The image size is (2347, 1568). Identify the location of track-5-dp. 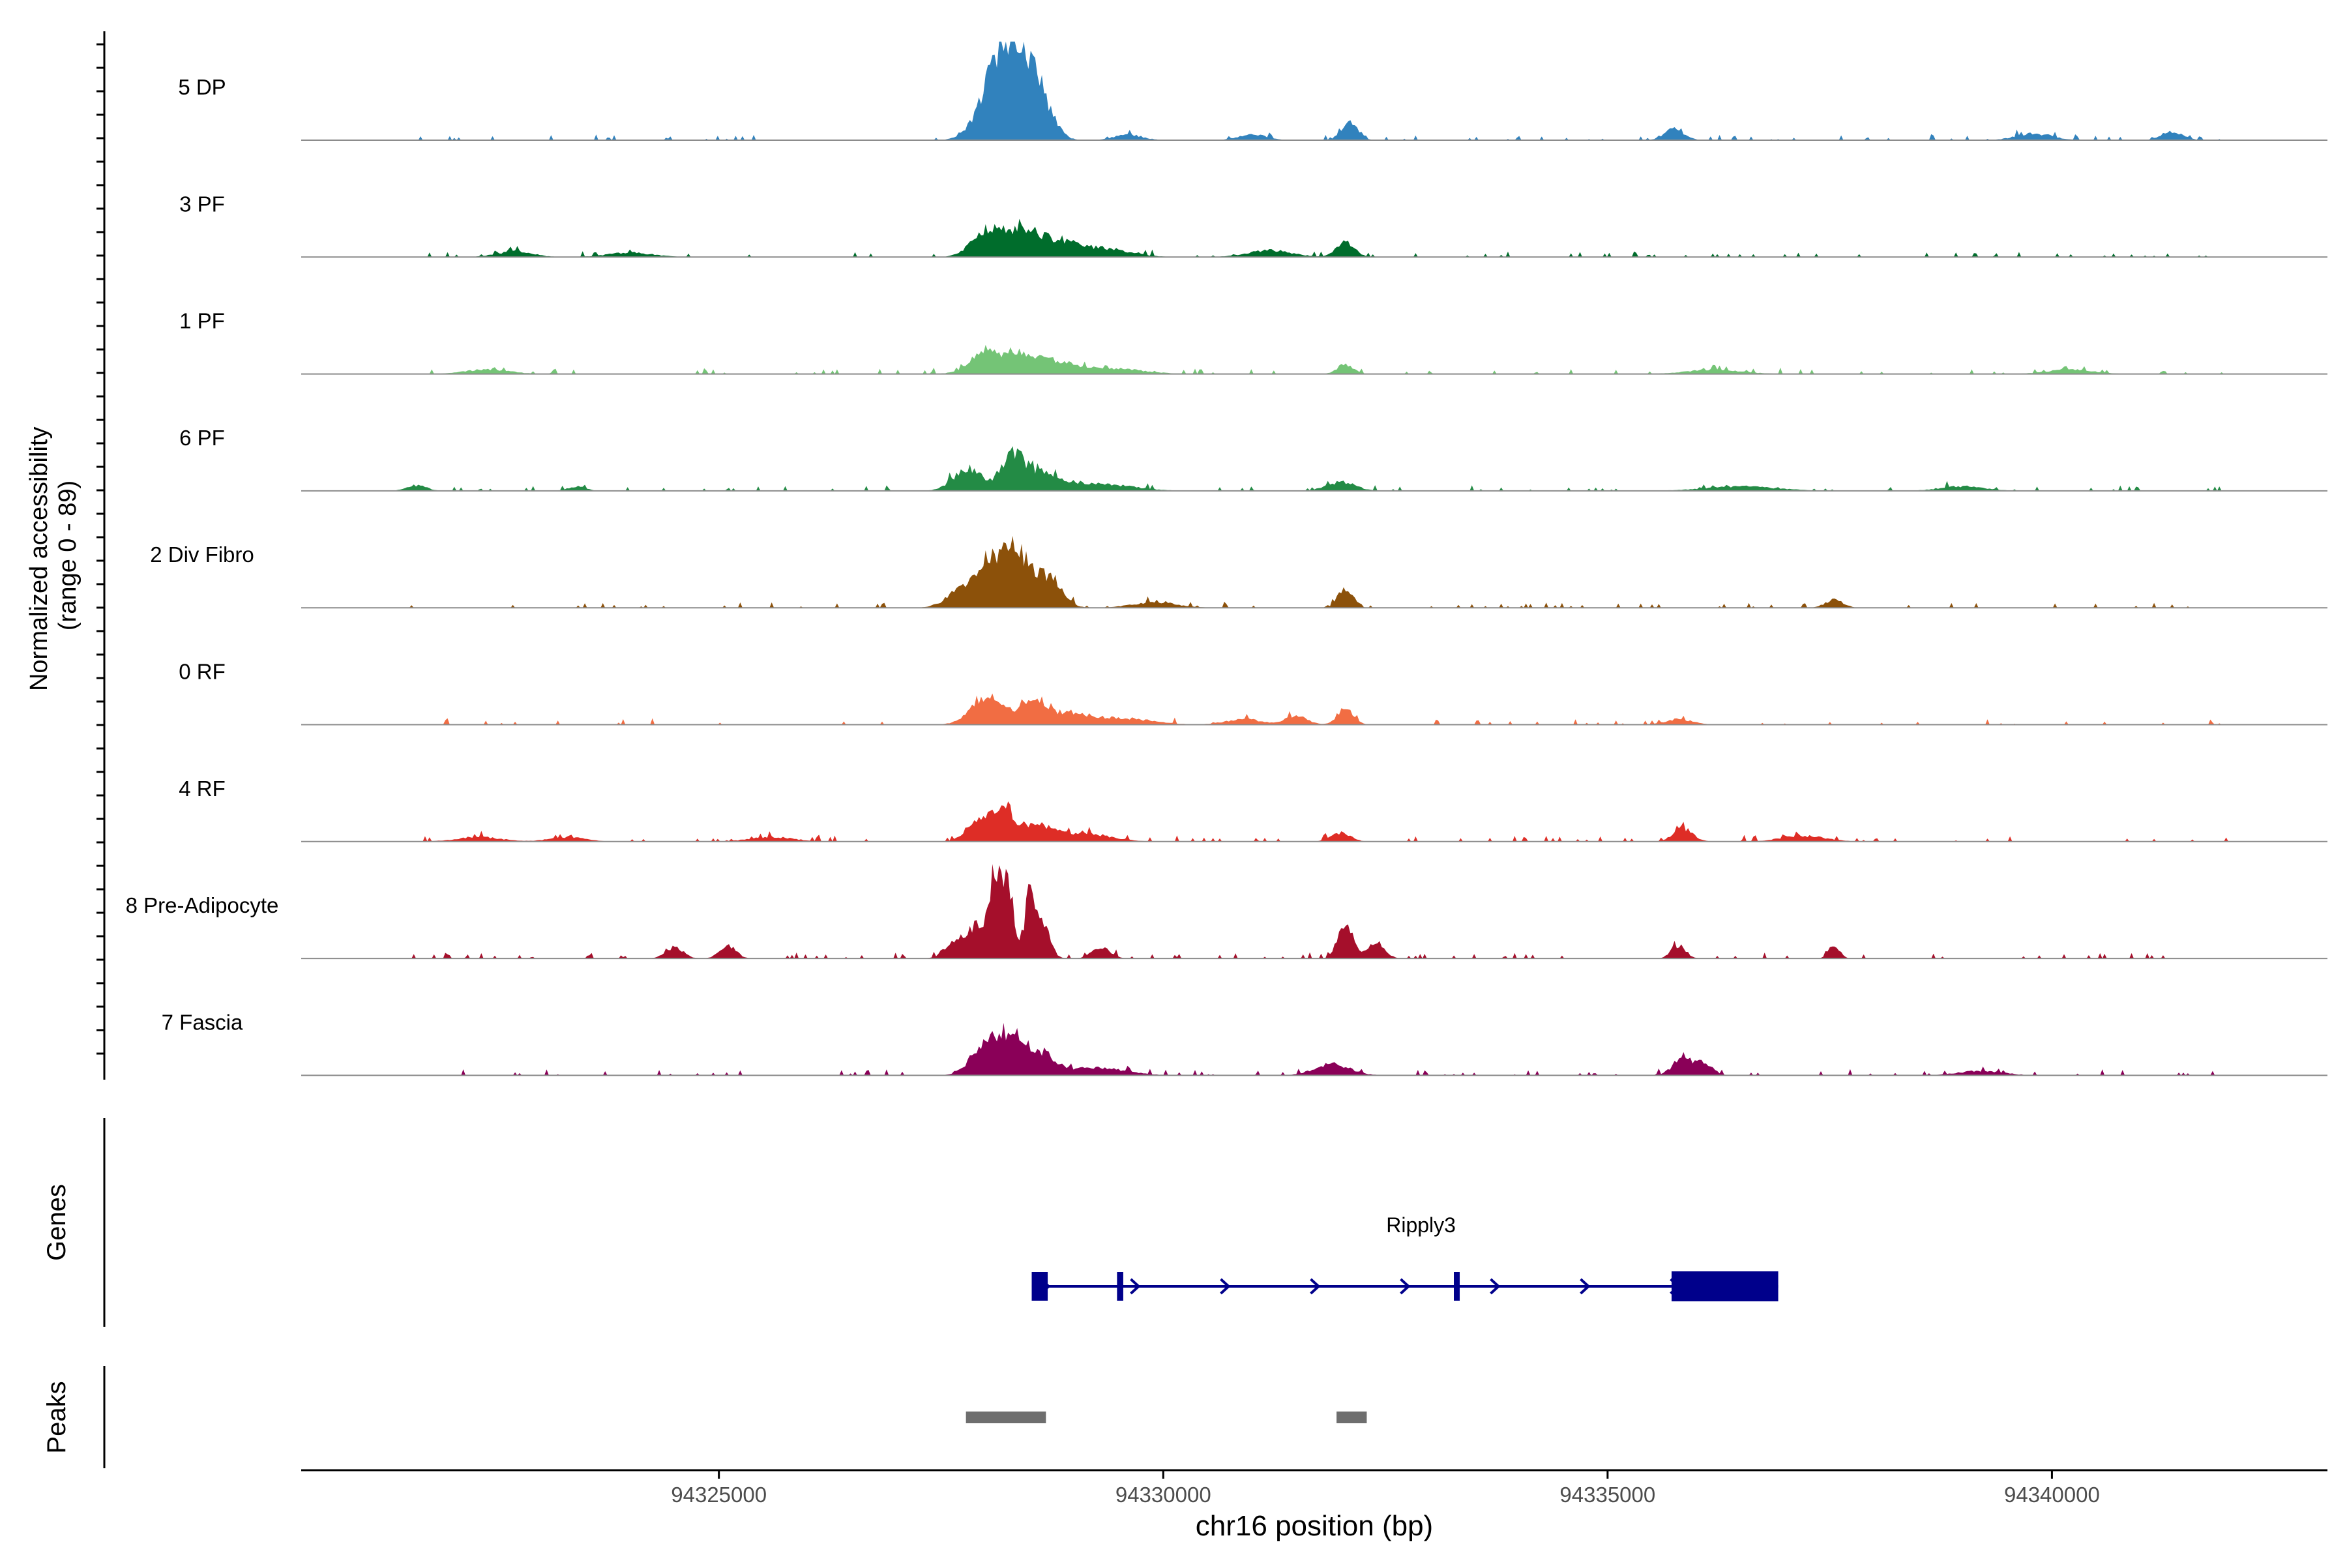
(1314, 91).